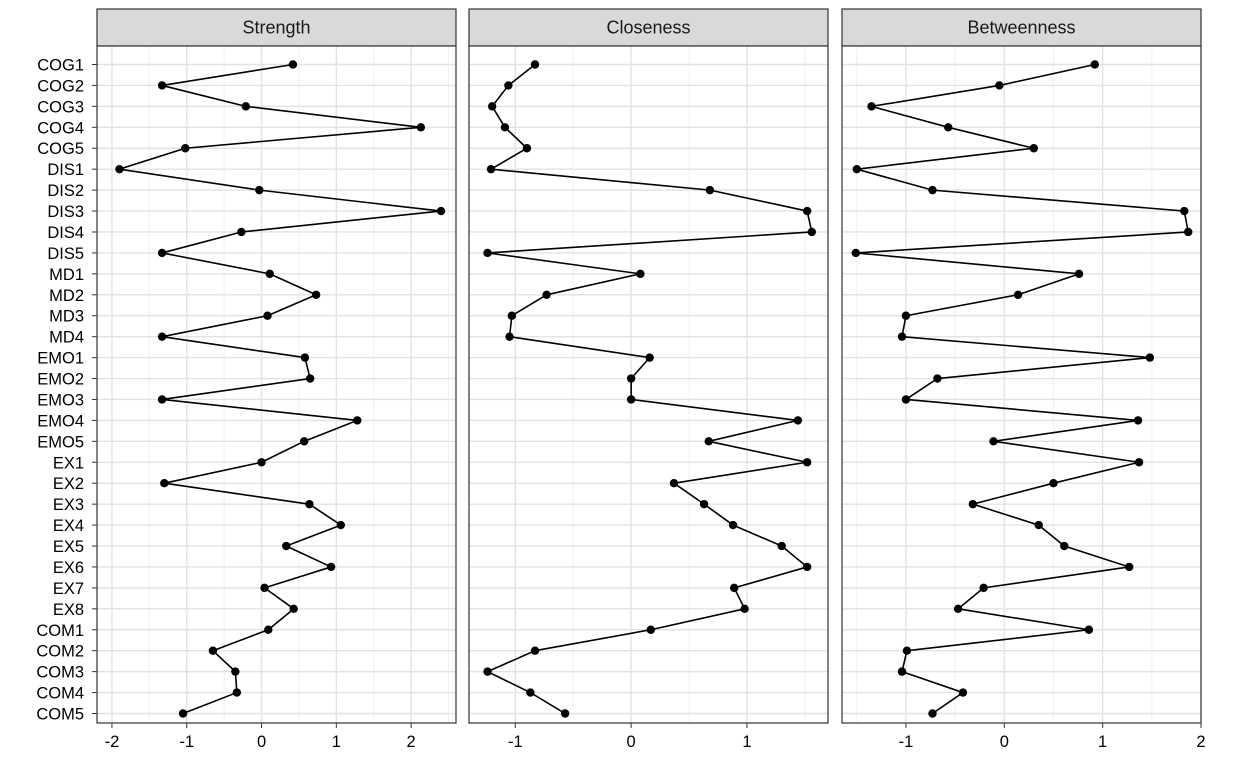 The image size is (1235, 773). I want to click on y-tick-label: EX3, so click(68, 505).